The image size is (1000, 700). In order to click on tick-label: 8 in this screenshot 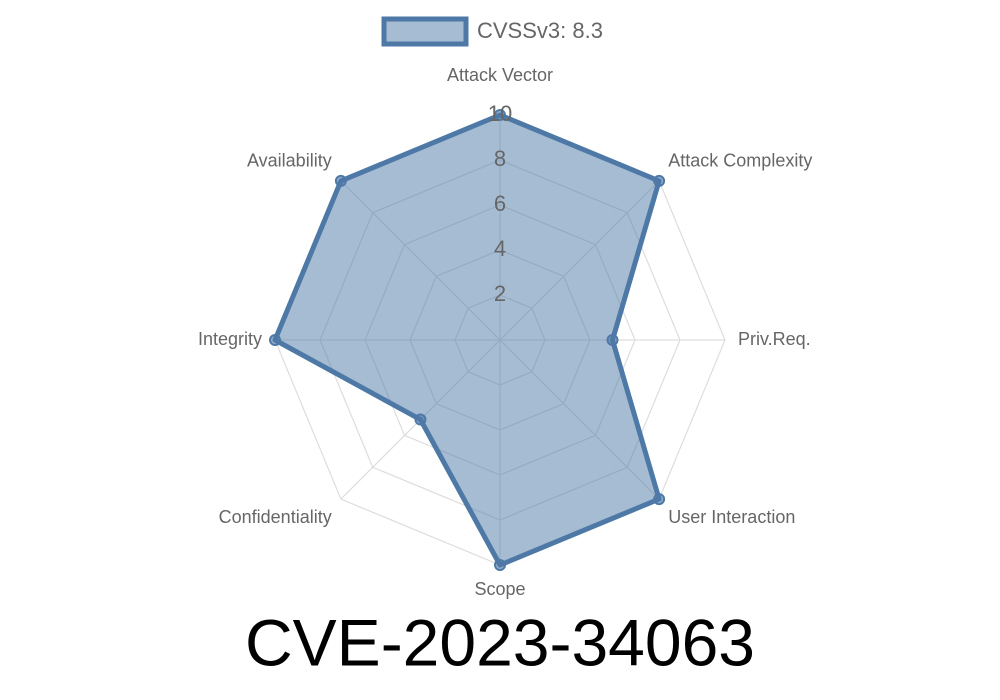, I will do `click(500, 158)`.